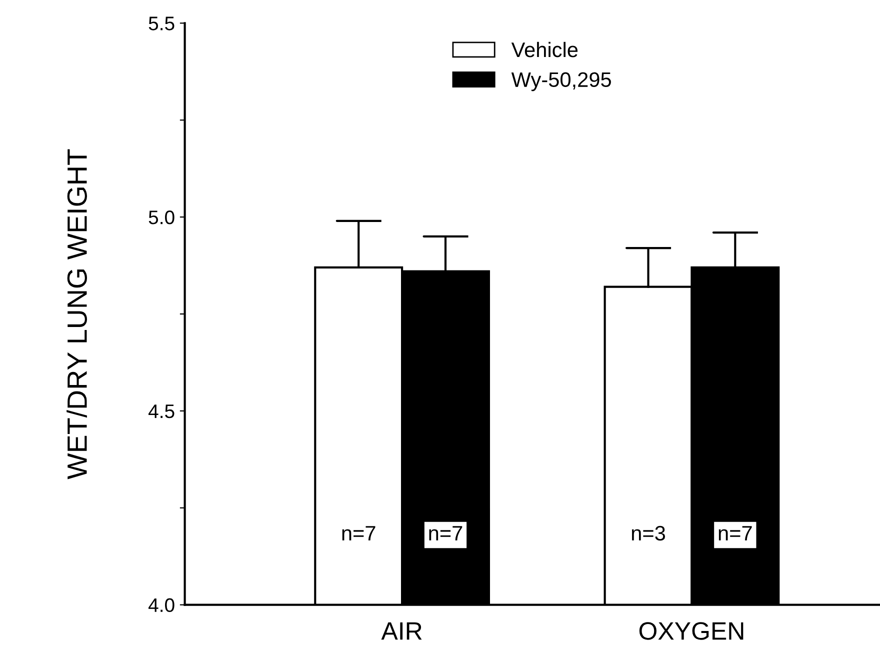 The height and width of the screenshot is (661, 880). Describe the element at coordinates (161, 605) in the screenshot. I see `y-tick-label: 4.0` at that location.